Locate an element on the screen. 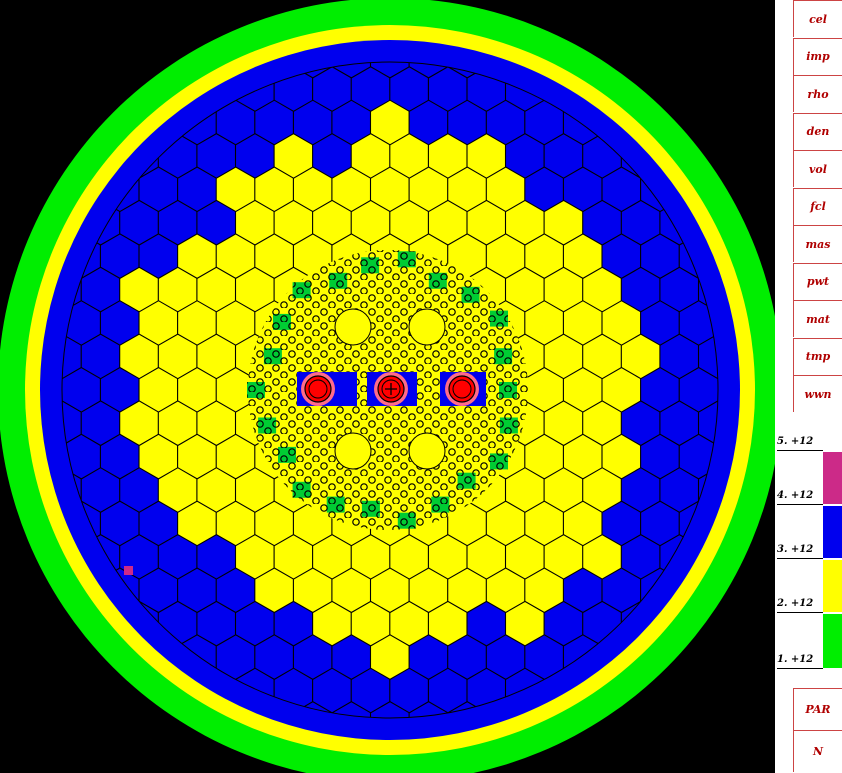  legend-tick-label: 3. +12 is located at coordinates (795, 549).